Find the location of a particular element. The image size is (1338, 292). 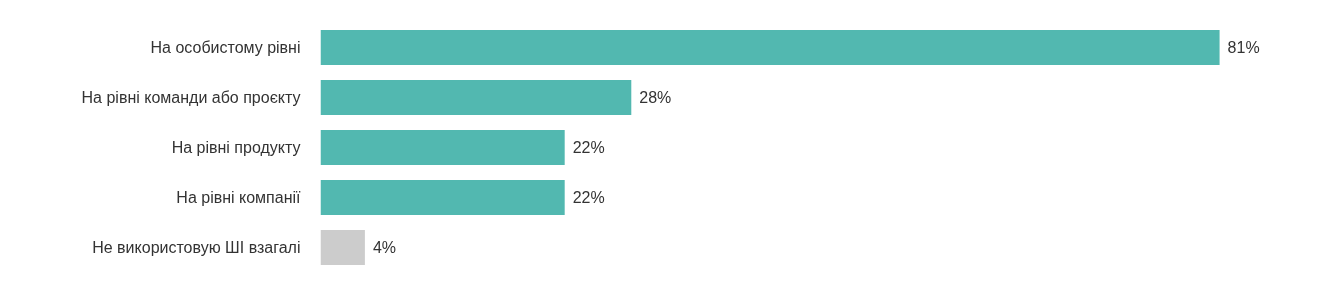

y-tick-label: На особистому рівні is located at coordinates (225, 47).